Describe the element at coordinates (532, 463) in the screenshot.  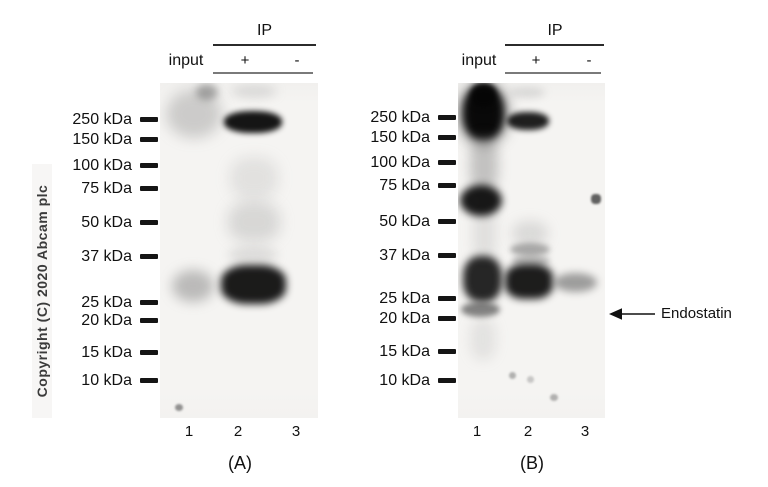
I see `panel-label-b: (B)` at that location.